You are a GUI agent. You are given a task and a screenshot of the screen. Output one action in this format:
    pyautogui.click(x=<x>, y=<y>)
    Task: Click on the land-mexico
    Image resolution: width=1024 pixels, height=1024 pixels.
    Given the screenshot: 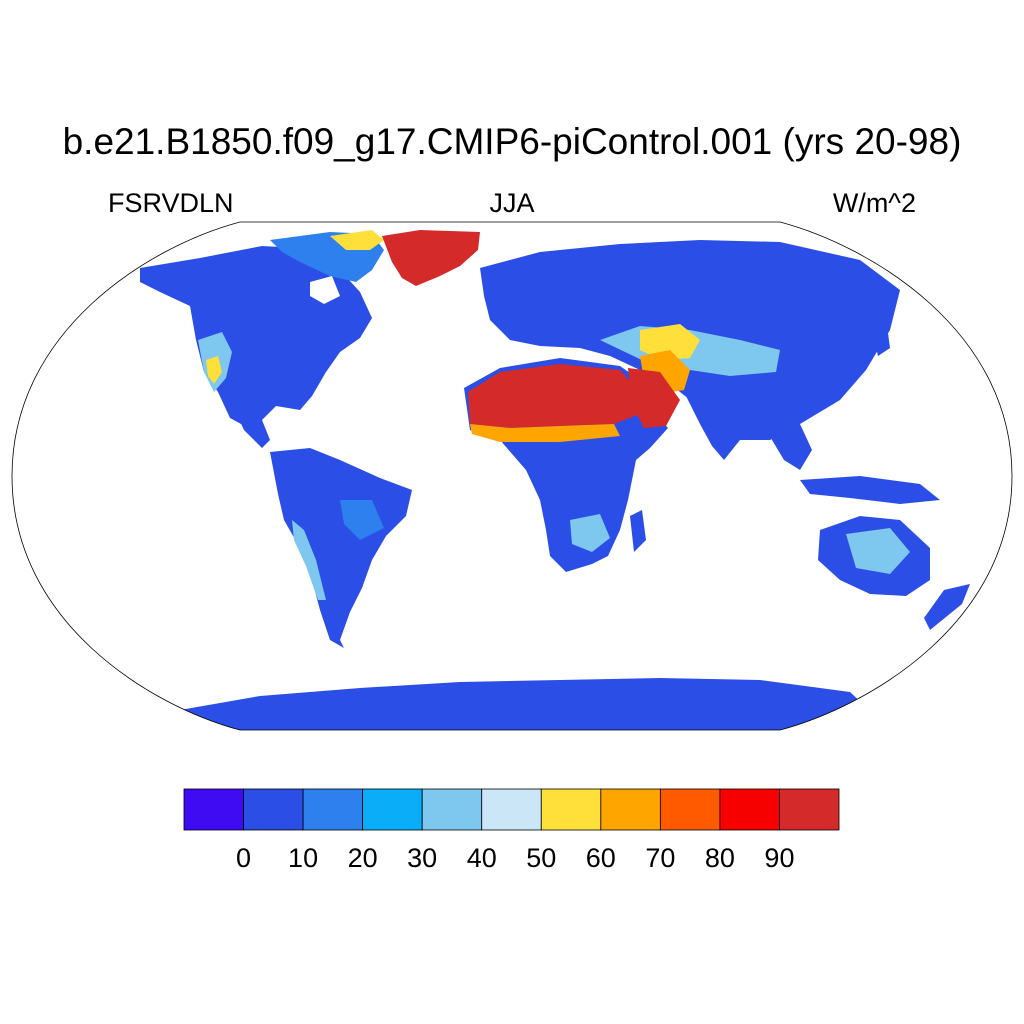 What is the action you would take?
    pyautogui.click(x=250, y=424)
    